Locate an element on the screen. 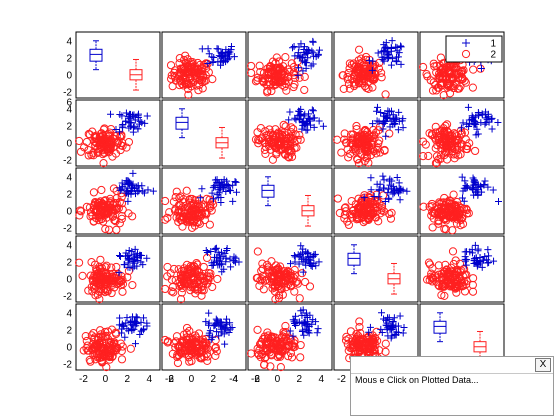  panel-r1-c4 is located at coordinates (461, 133).